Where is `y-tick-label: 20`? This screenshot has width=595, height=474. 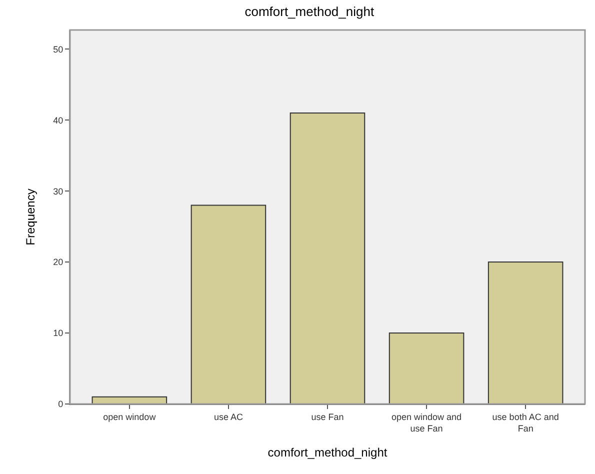 y-tick-label: 20 is located at coordinates (58, 262).